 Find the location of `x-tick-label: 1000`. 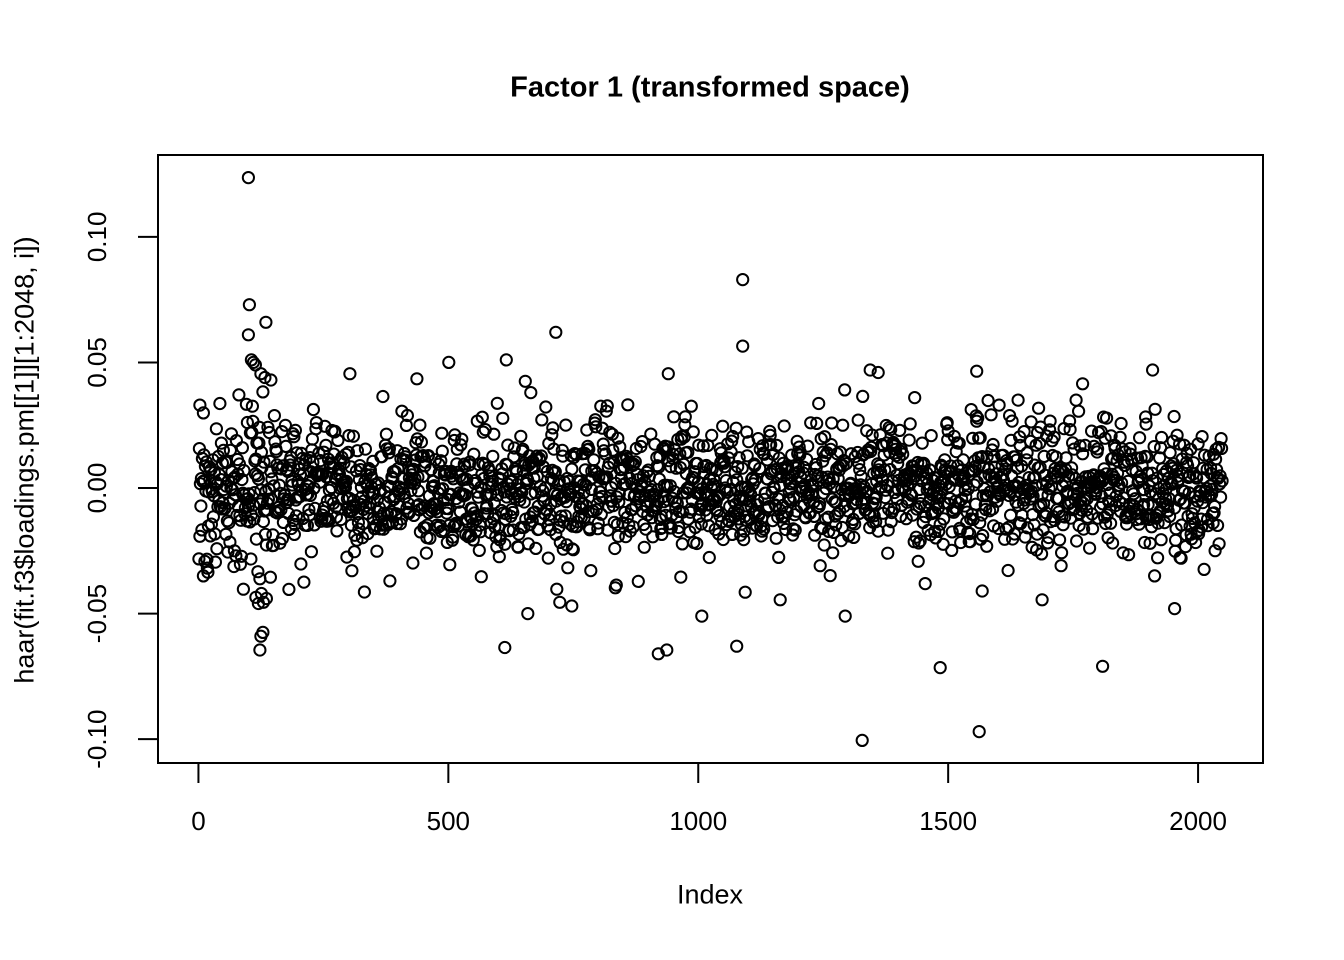

x-tick-label: 1000 is located at coordinates (698, 821).